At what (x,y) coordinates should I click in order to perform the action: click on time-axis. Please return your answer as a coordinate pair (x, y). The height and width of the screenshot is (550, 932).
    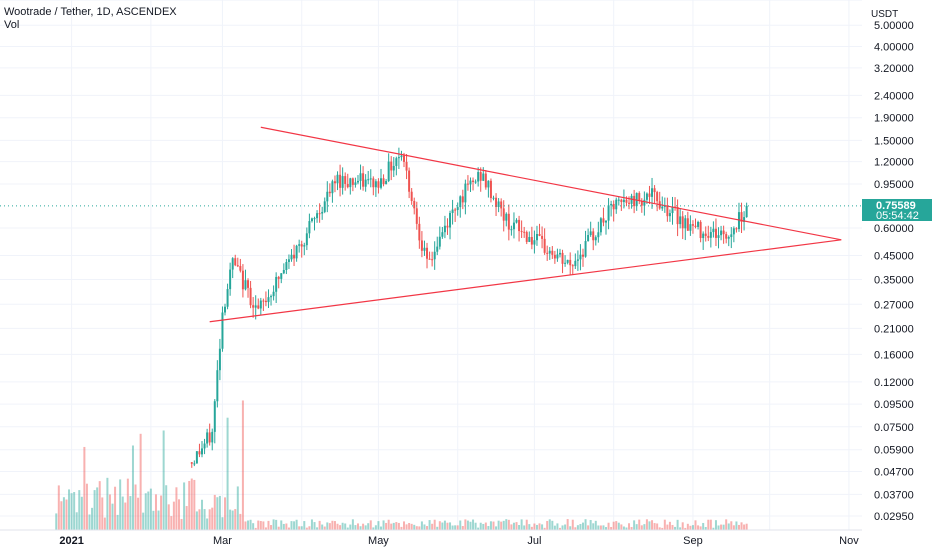
    Looking at the image, I should click on (431, 539).